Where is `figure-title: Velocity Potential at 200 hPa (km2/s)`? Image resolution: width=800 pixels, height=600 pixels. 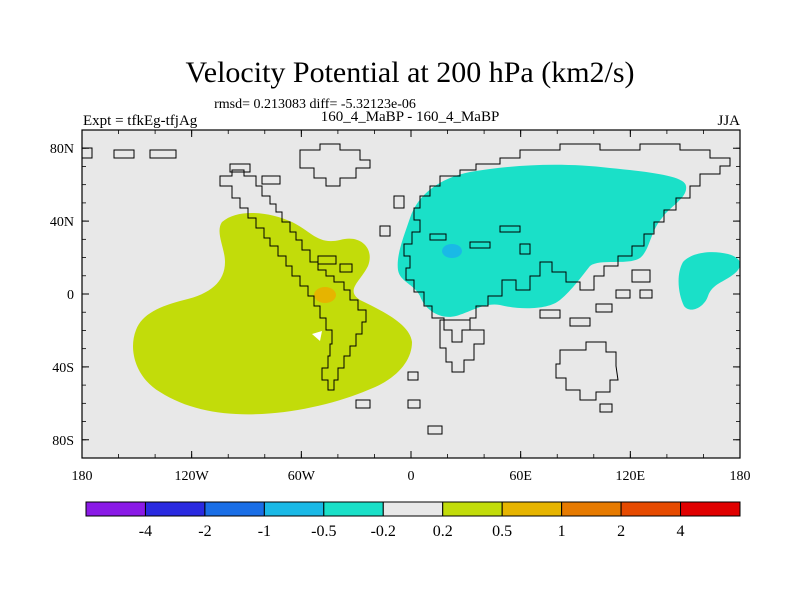 figure-title: Velocity Potential at 200 hPa (km2/s) is located at coordinates (409, 72).